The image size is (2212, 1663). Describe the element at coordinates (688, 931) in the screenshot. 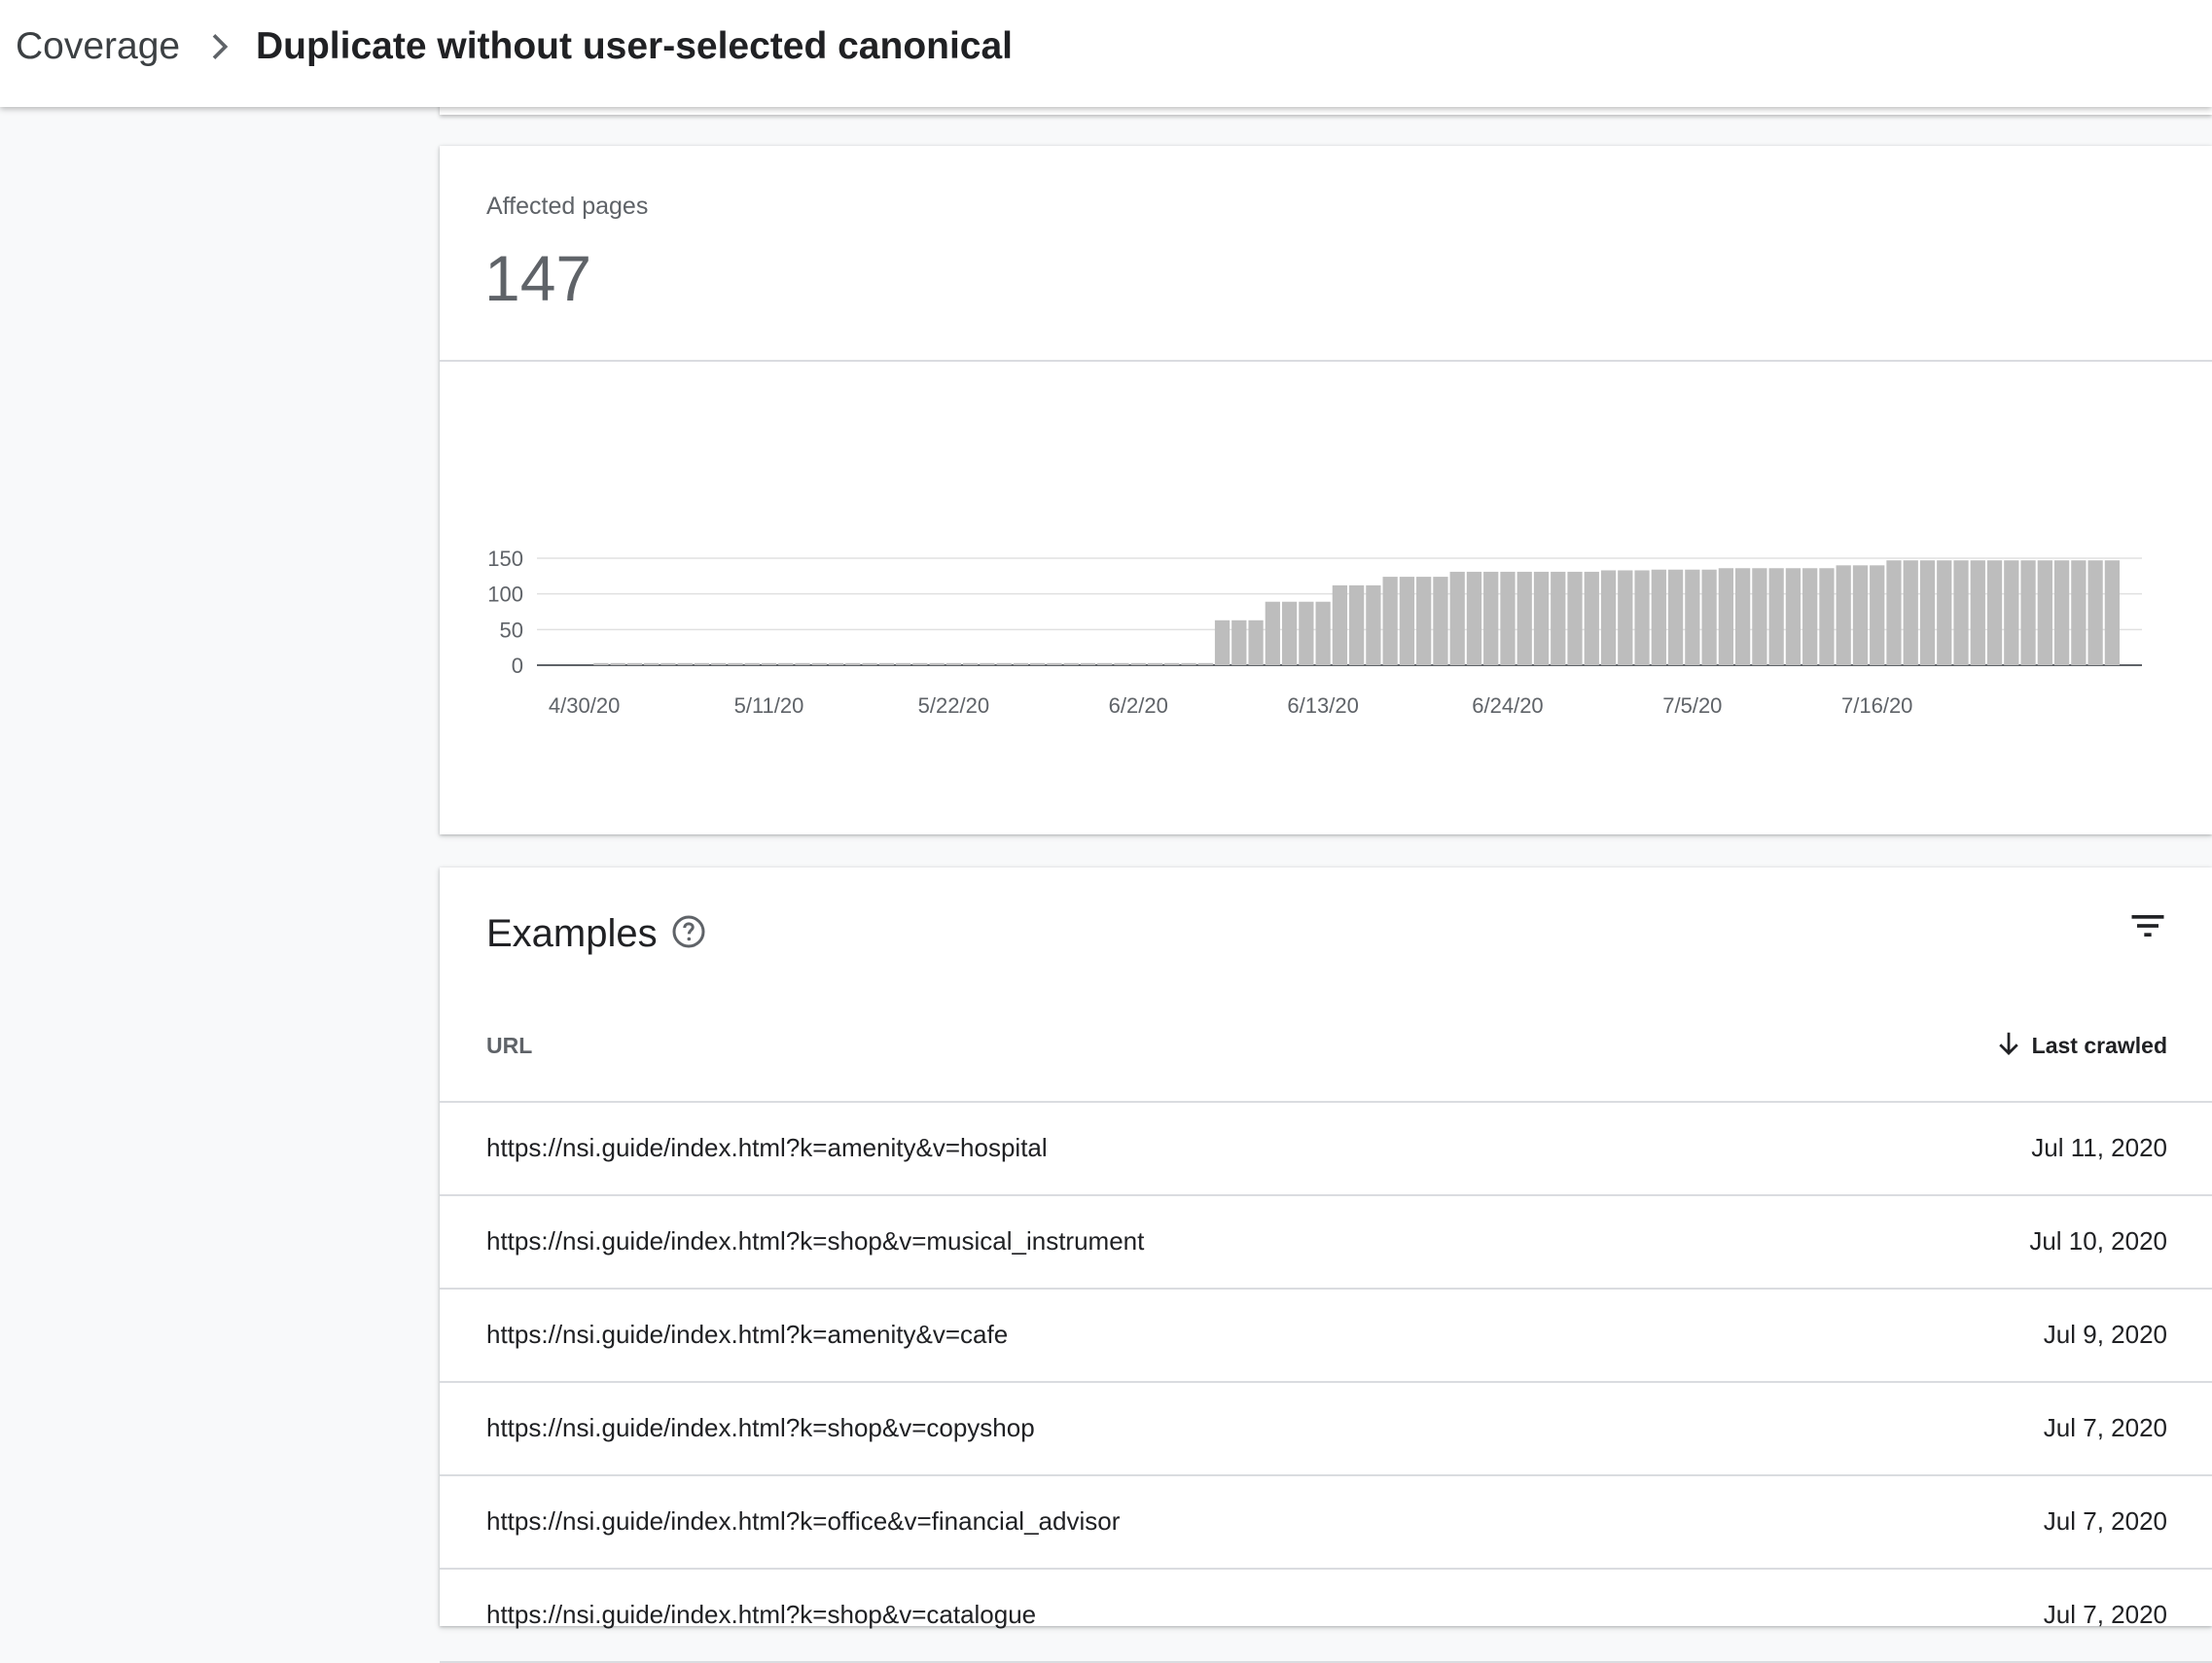

I see `help-icon` at that location.